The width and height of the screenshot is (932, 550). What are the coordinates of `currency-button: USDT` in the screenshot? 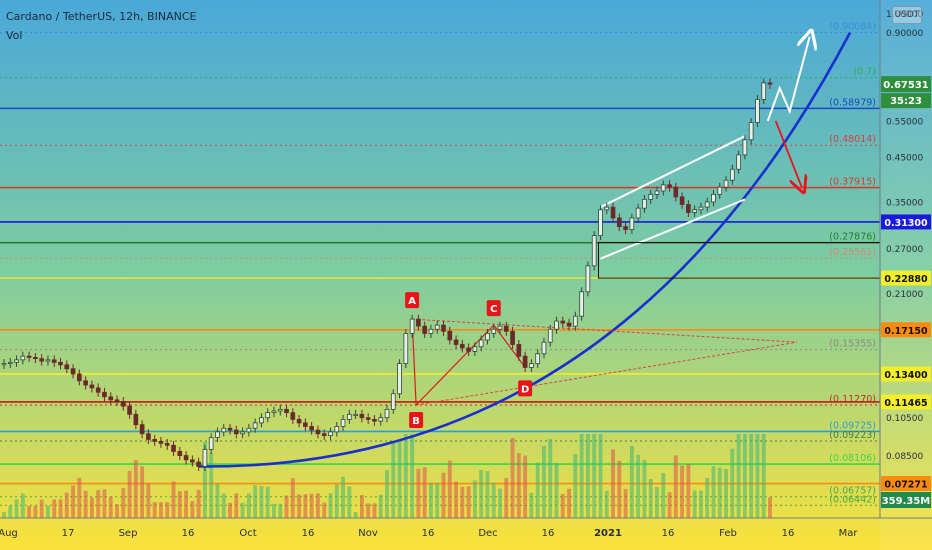 It's located at (907, 15).